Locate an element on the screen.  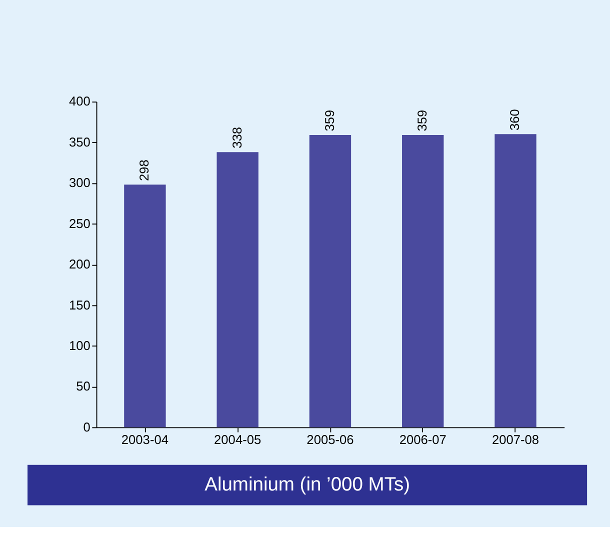
x-tick-label: 2007-08 is located at coordinates (516, 440).